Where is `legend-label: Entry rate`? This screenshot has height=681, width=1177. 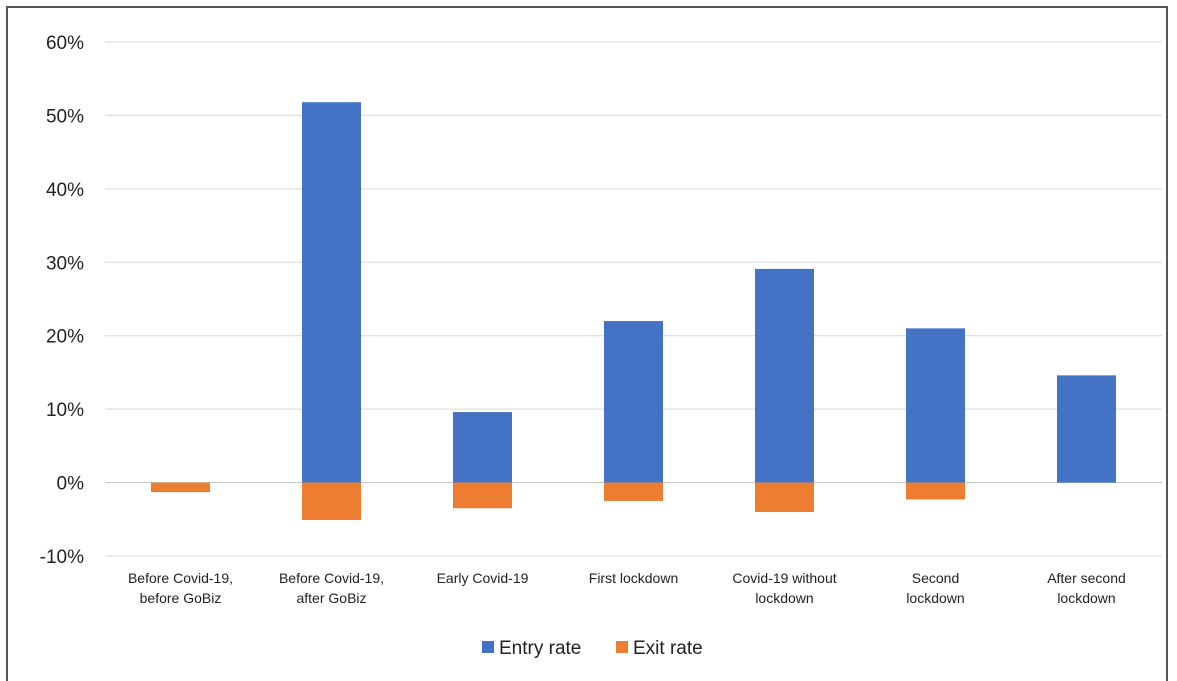 legend-label: Entry rate is located at coordinates (540, 648).